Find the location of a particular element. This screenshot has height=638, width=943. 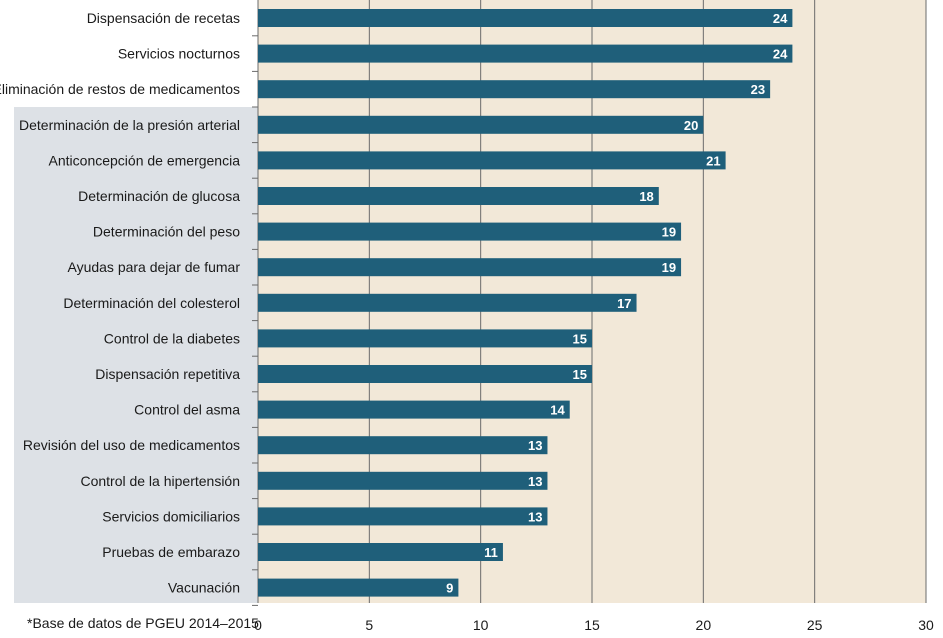

category-label: Control de la diabetes is located at coordinates (172, 338).